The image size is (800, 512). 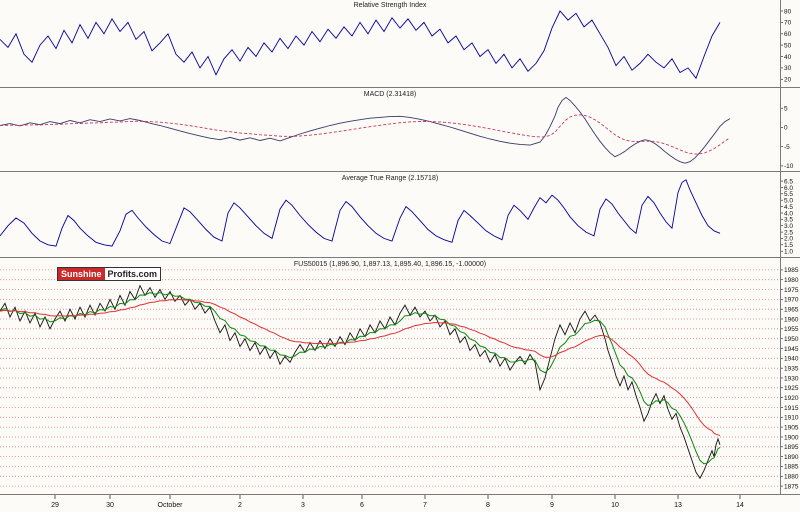 I want to click on x-axis-label: 7, so click(x=425, y=505).